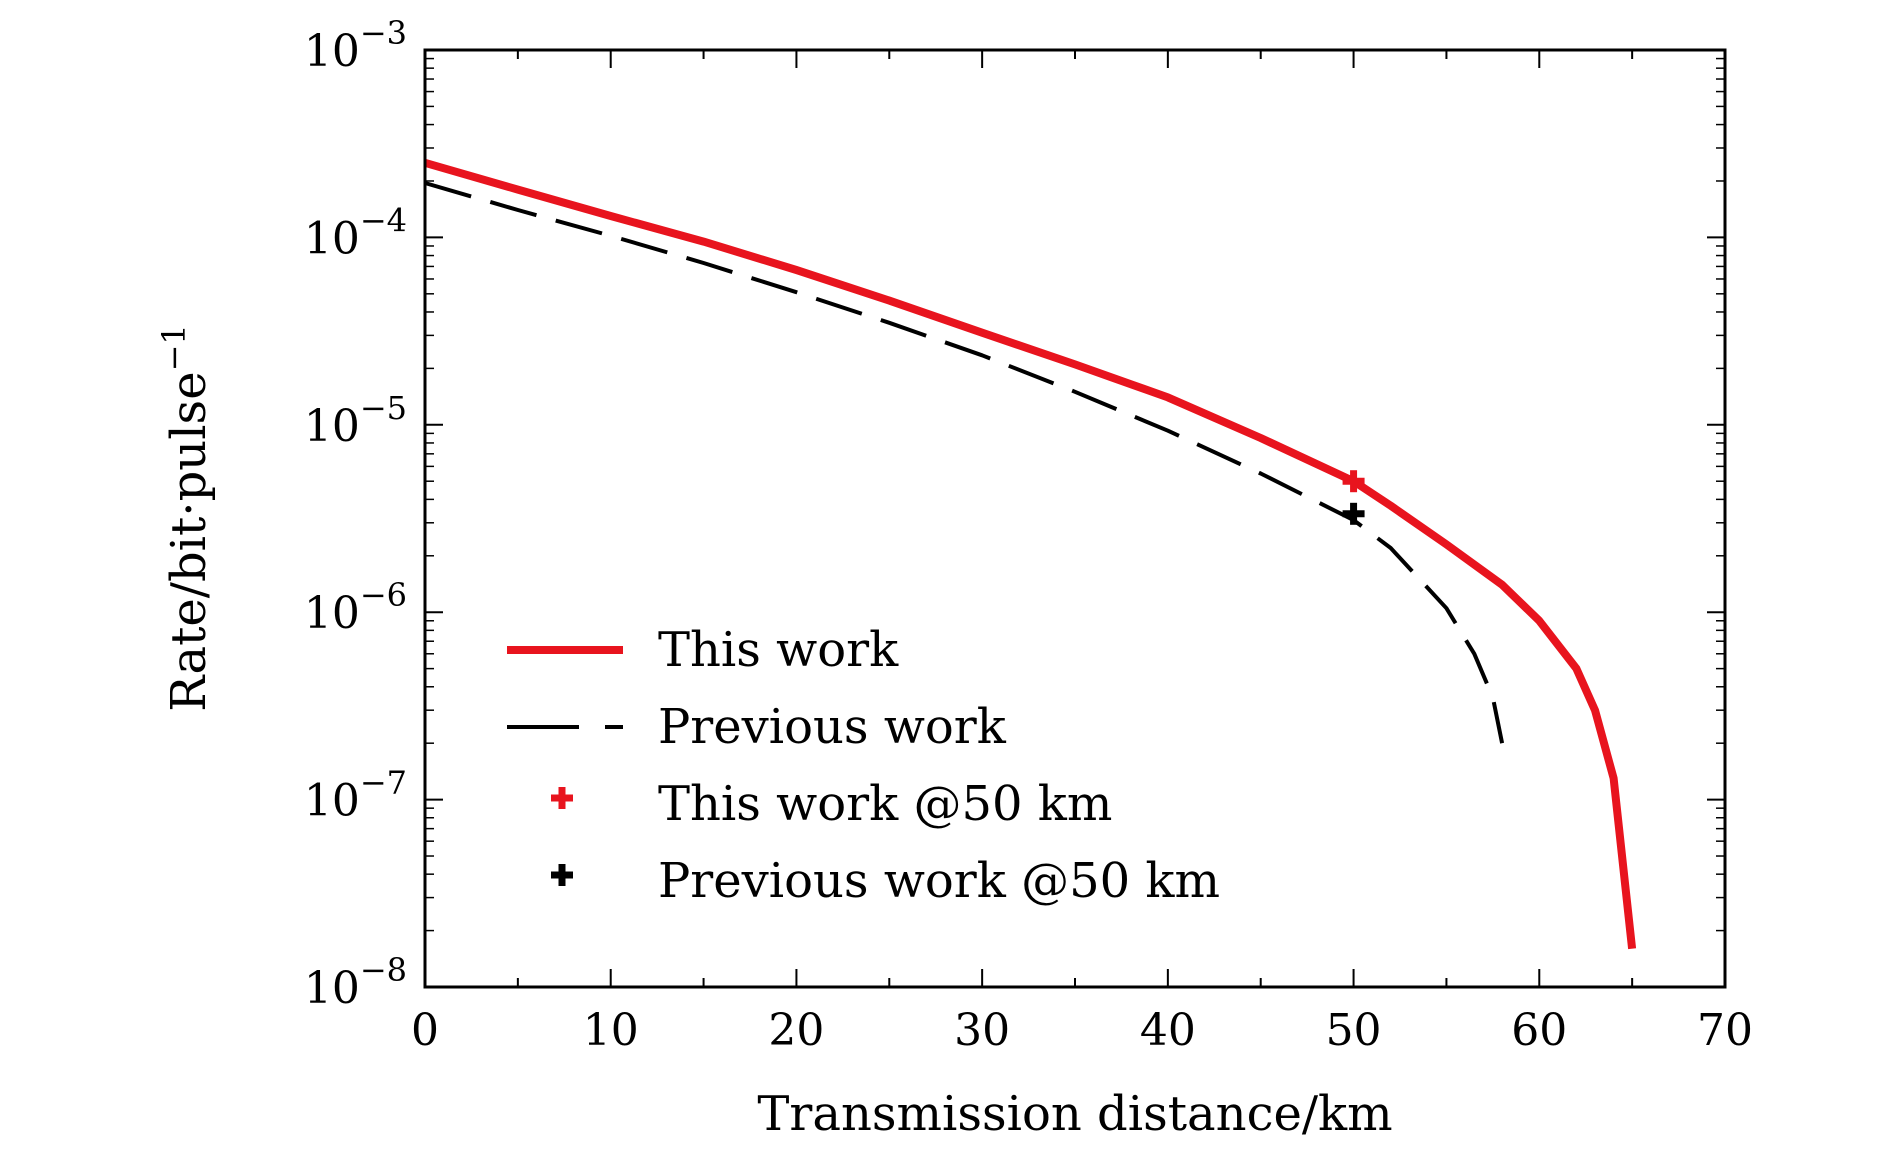 This screenshot has width=1890, height=1158. What do you see at coordinates (425, 1030) in the screenshot?
I see `x-tick-label: 0` at bounding box center [425, 1030].